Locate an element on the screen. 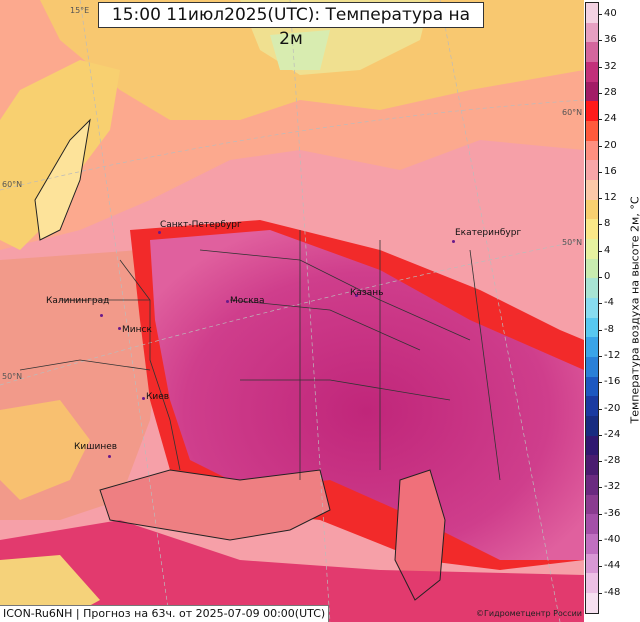  colorbar-tick-label: 28 is located at coordinates (610, 92).